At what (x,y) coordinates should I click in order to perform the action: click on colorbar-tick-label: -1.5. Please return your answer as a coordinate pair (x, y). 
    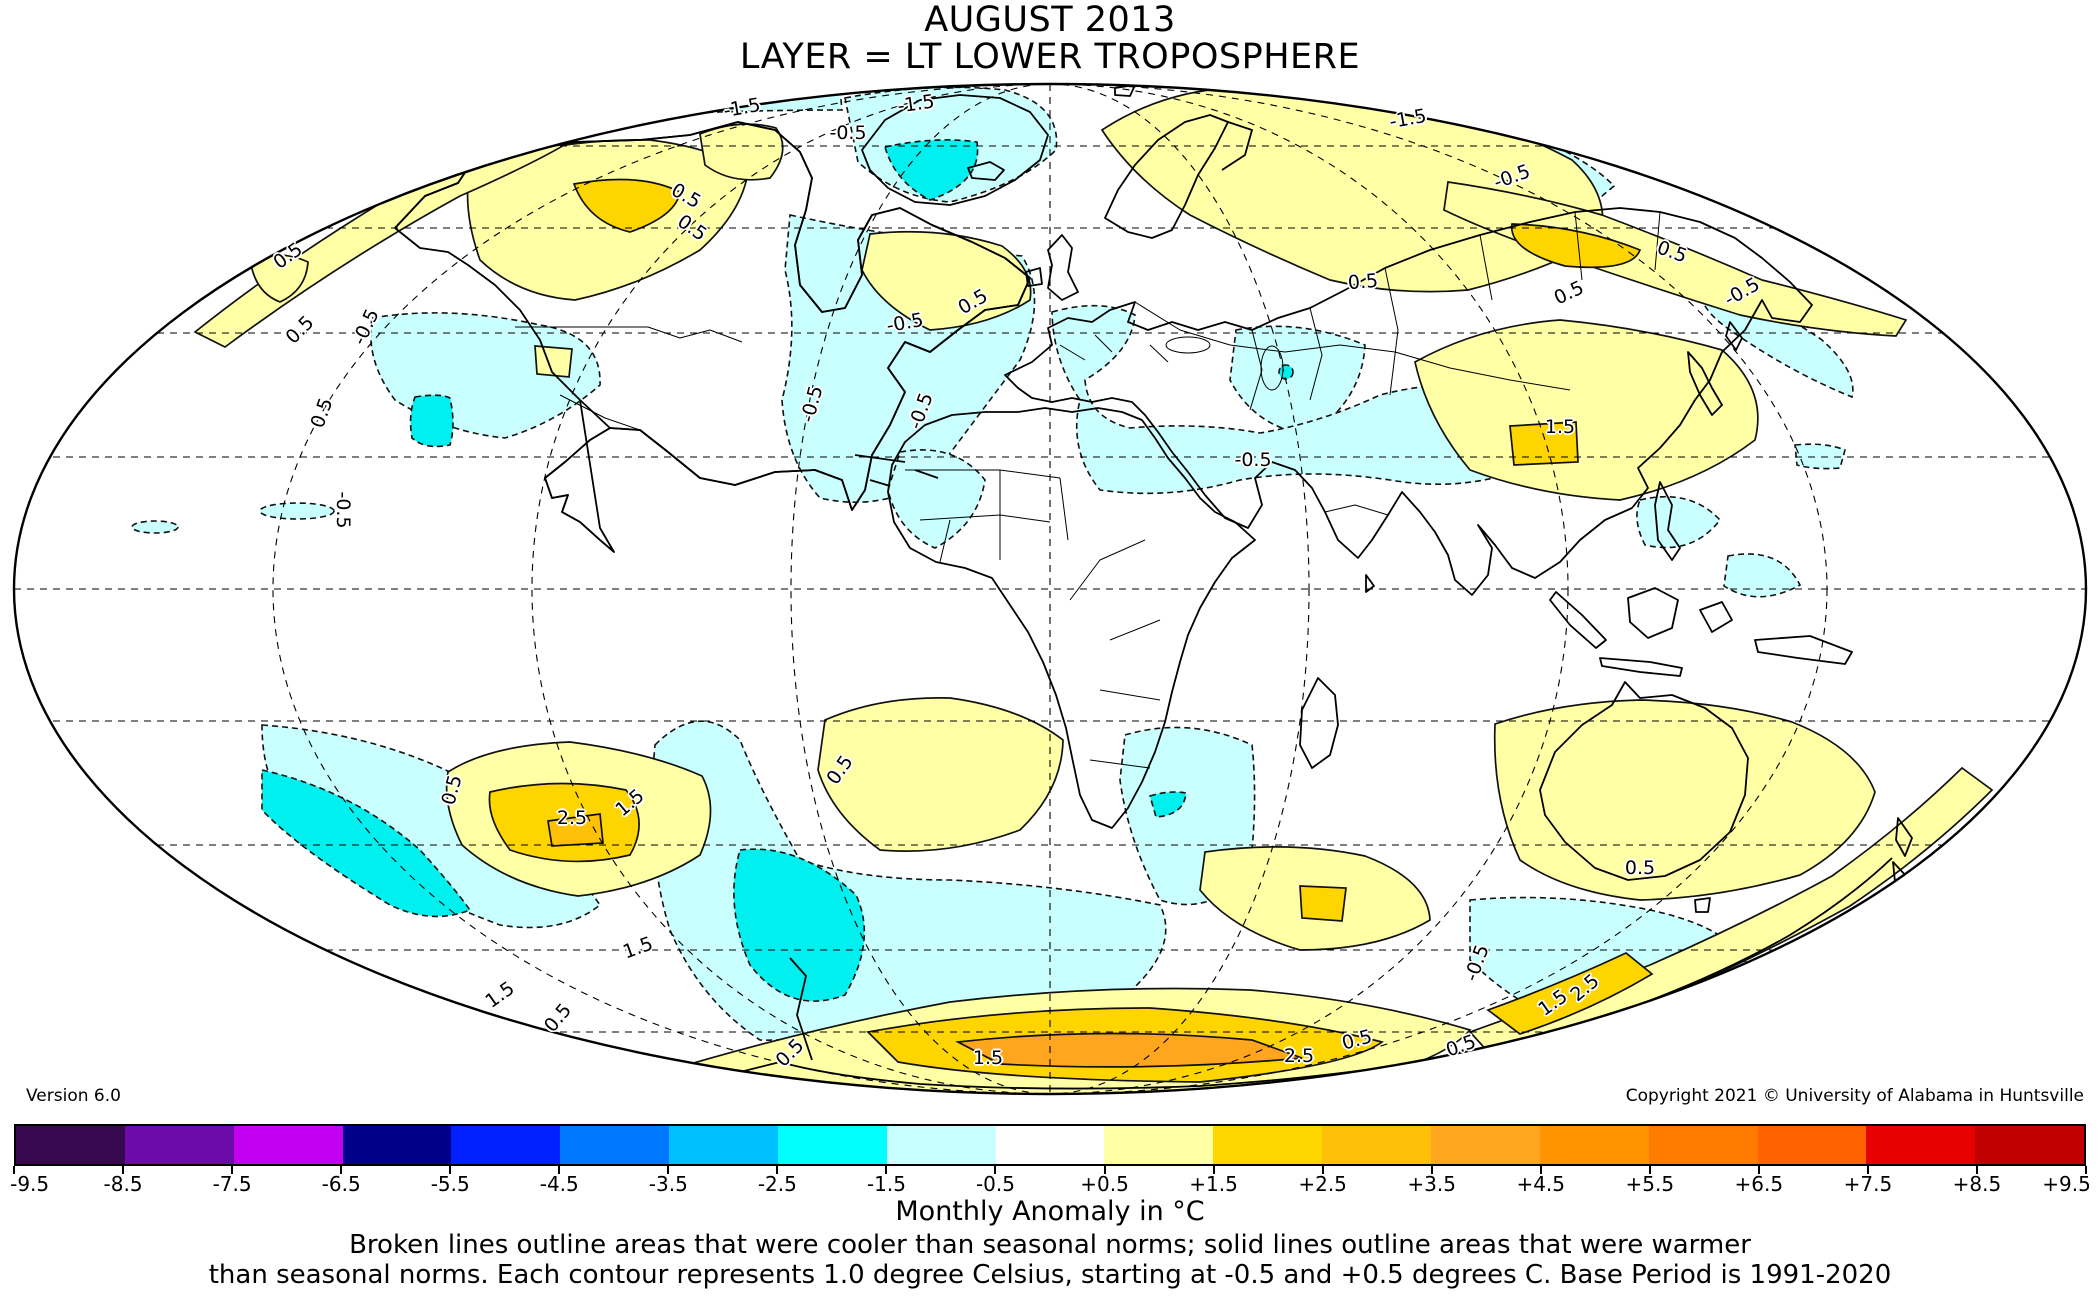
    Looking at the image, I should click on (886, 1184).